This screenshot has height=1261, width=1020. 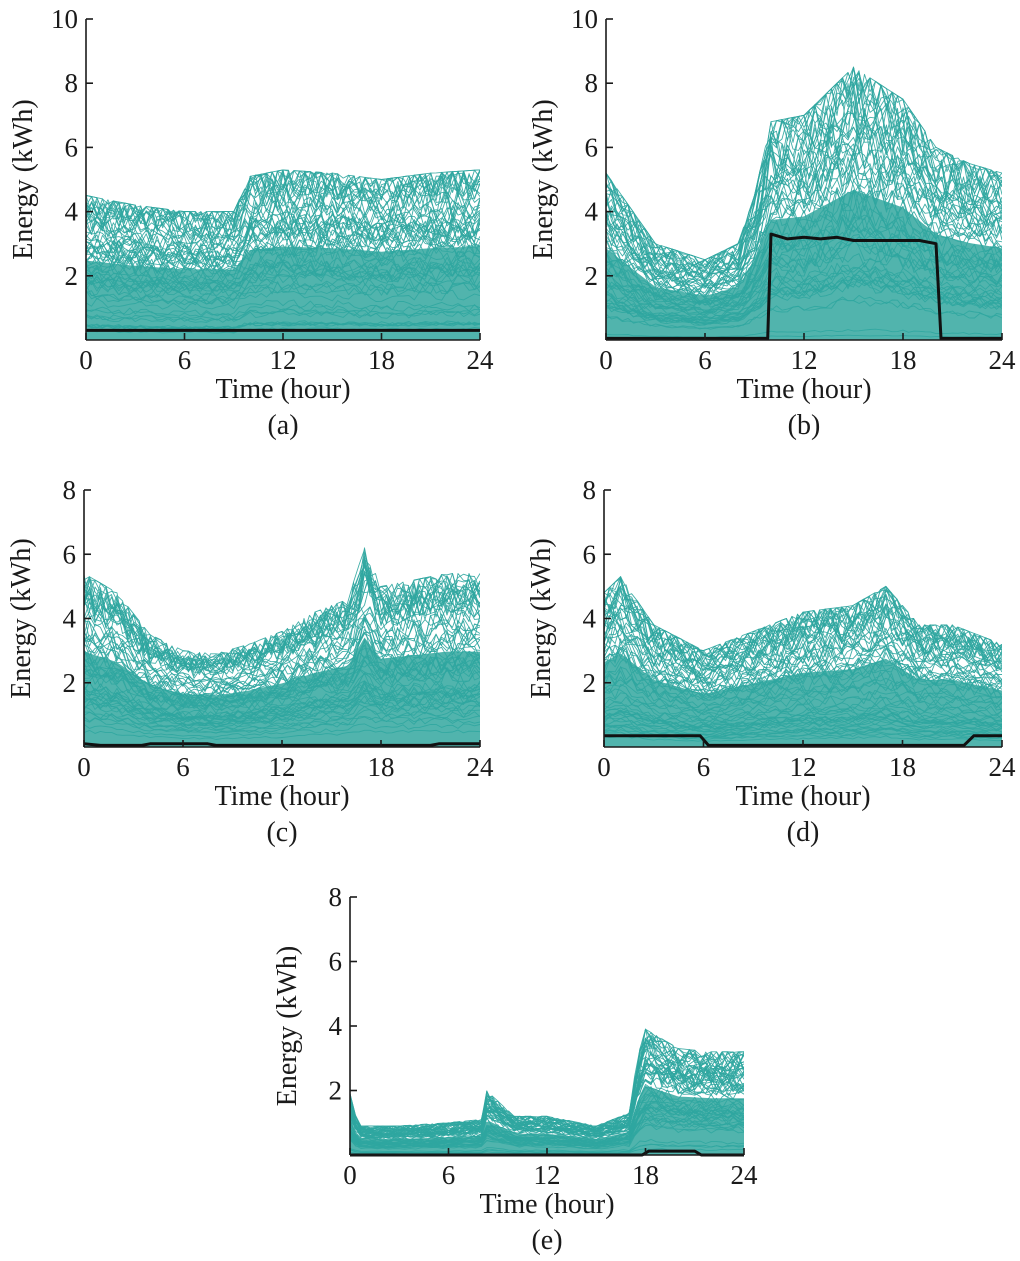 What do you see at coordinates (381, 360) in the screenshot?
I see `x-tick-label: 18` at bounding box center [381, 360].